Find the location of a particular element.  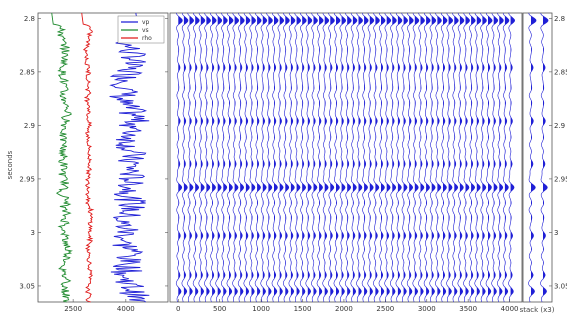

y-tick-label: 3.05 is located at coordinates (560, 286).